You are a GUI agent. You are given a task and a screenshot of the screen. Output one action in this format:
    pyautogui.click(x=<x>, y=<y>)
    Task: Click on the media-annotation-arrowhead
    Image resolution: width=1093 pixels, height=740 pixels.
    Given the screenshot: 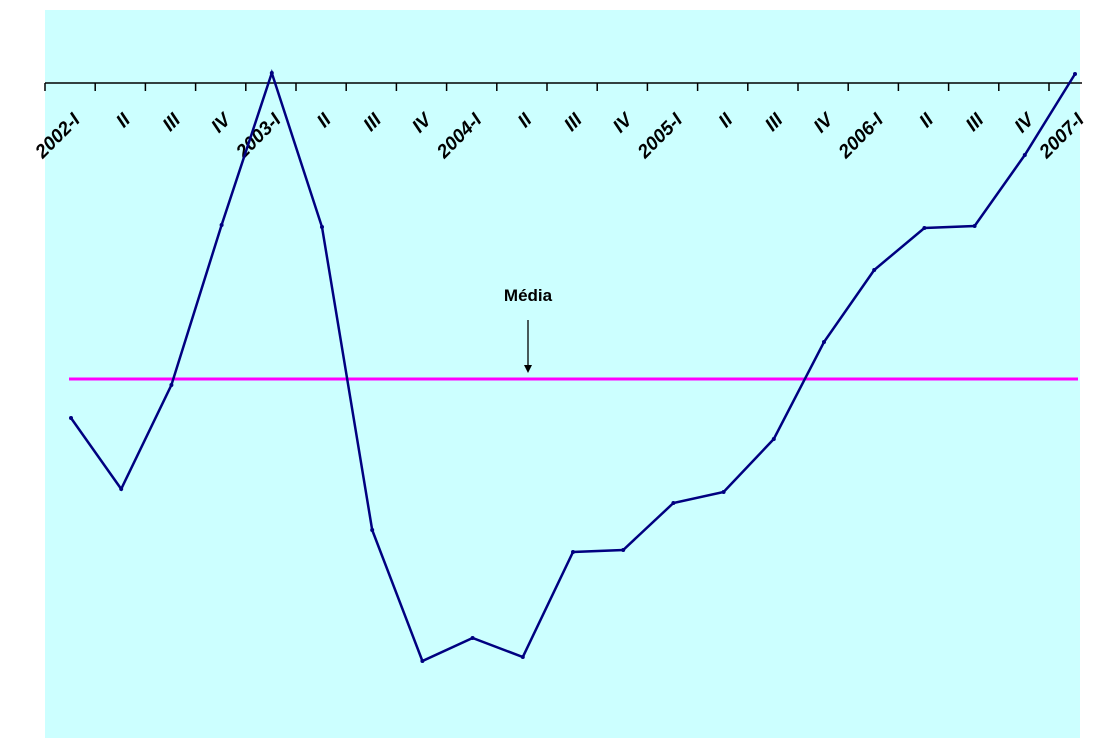 What is the action you would take?
    pyautogui.click(x=528, y=369)
    